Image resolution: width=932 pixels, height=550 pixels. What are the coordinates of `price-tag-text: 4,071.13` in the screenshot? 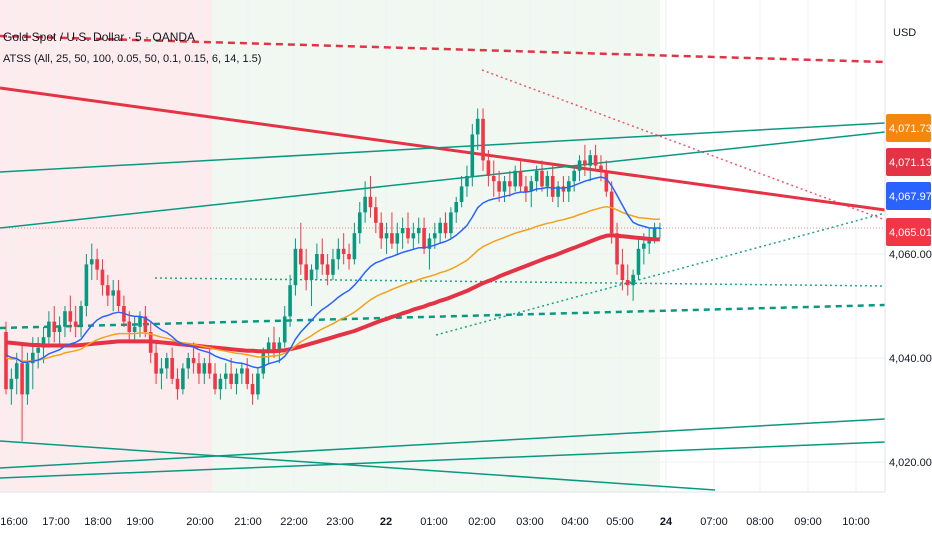 It's located at (910, 163).